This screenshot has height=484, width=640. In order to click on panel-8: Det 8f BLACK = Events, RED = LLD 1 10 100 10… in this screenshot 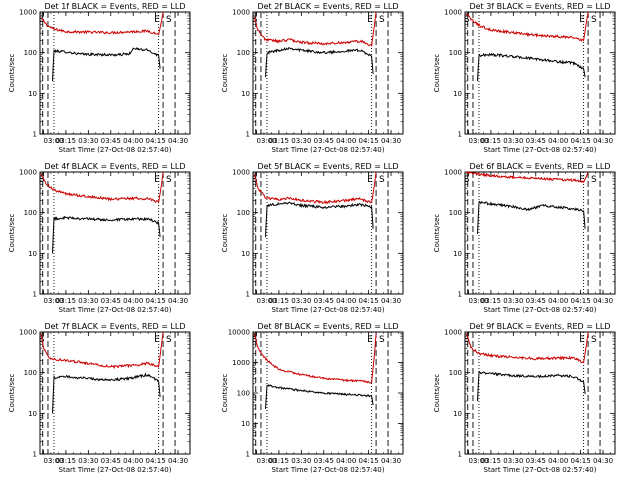, I will do `click(312, 398)`.